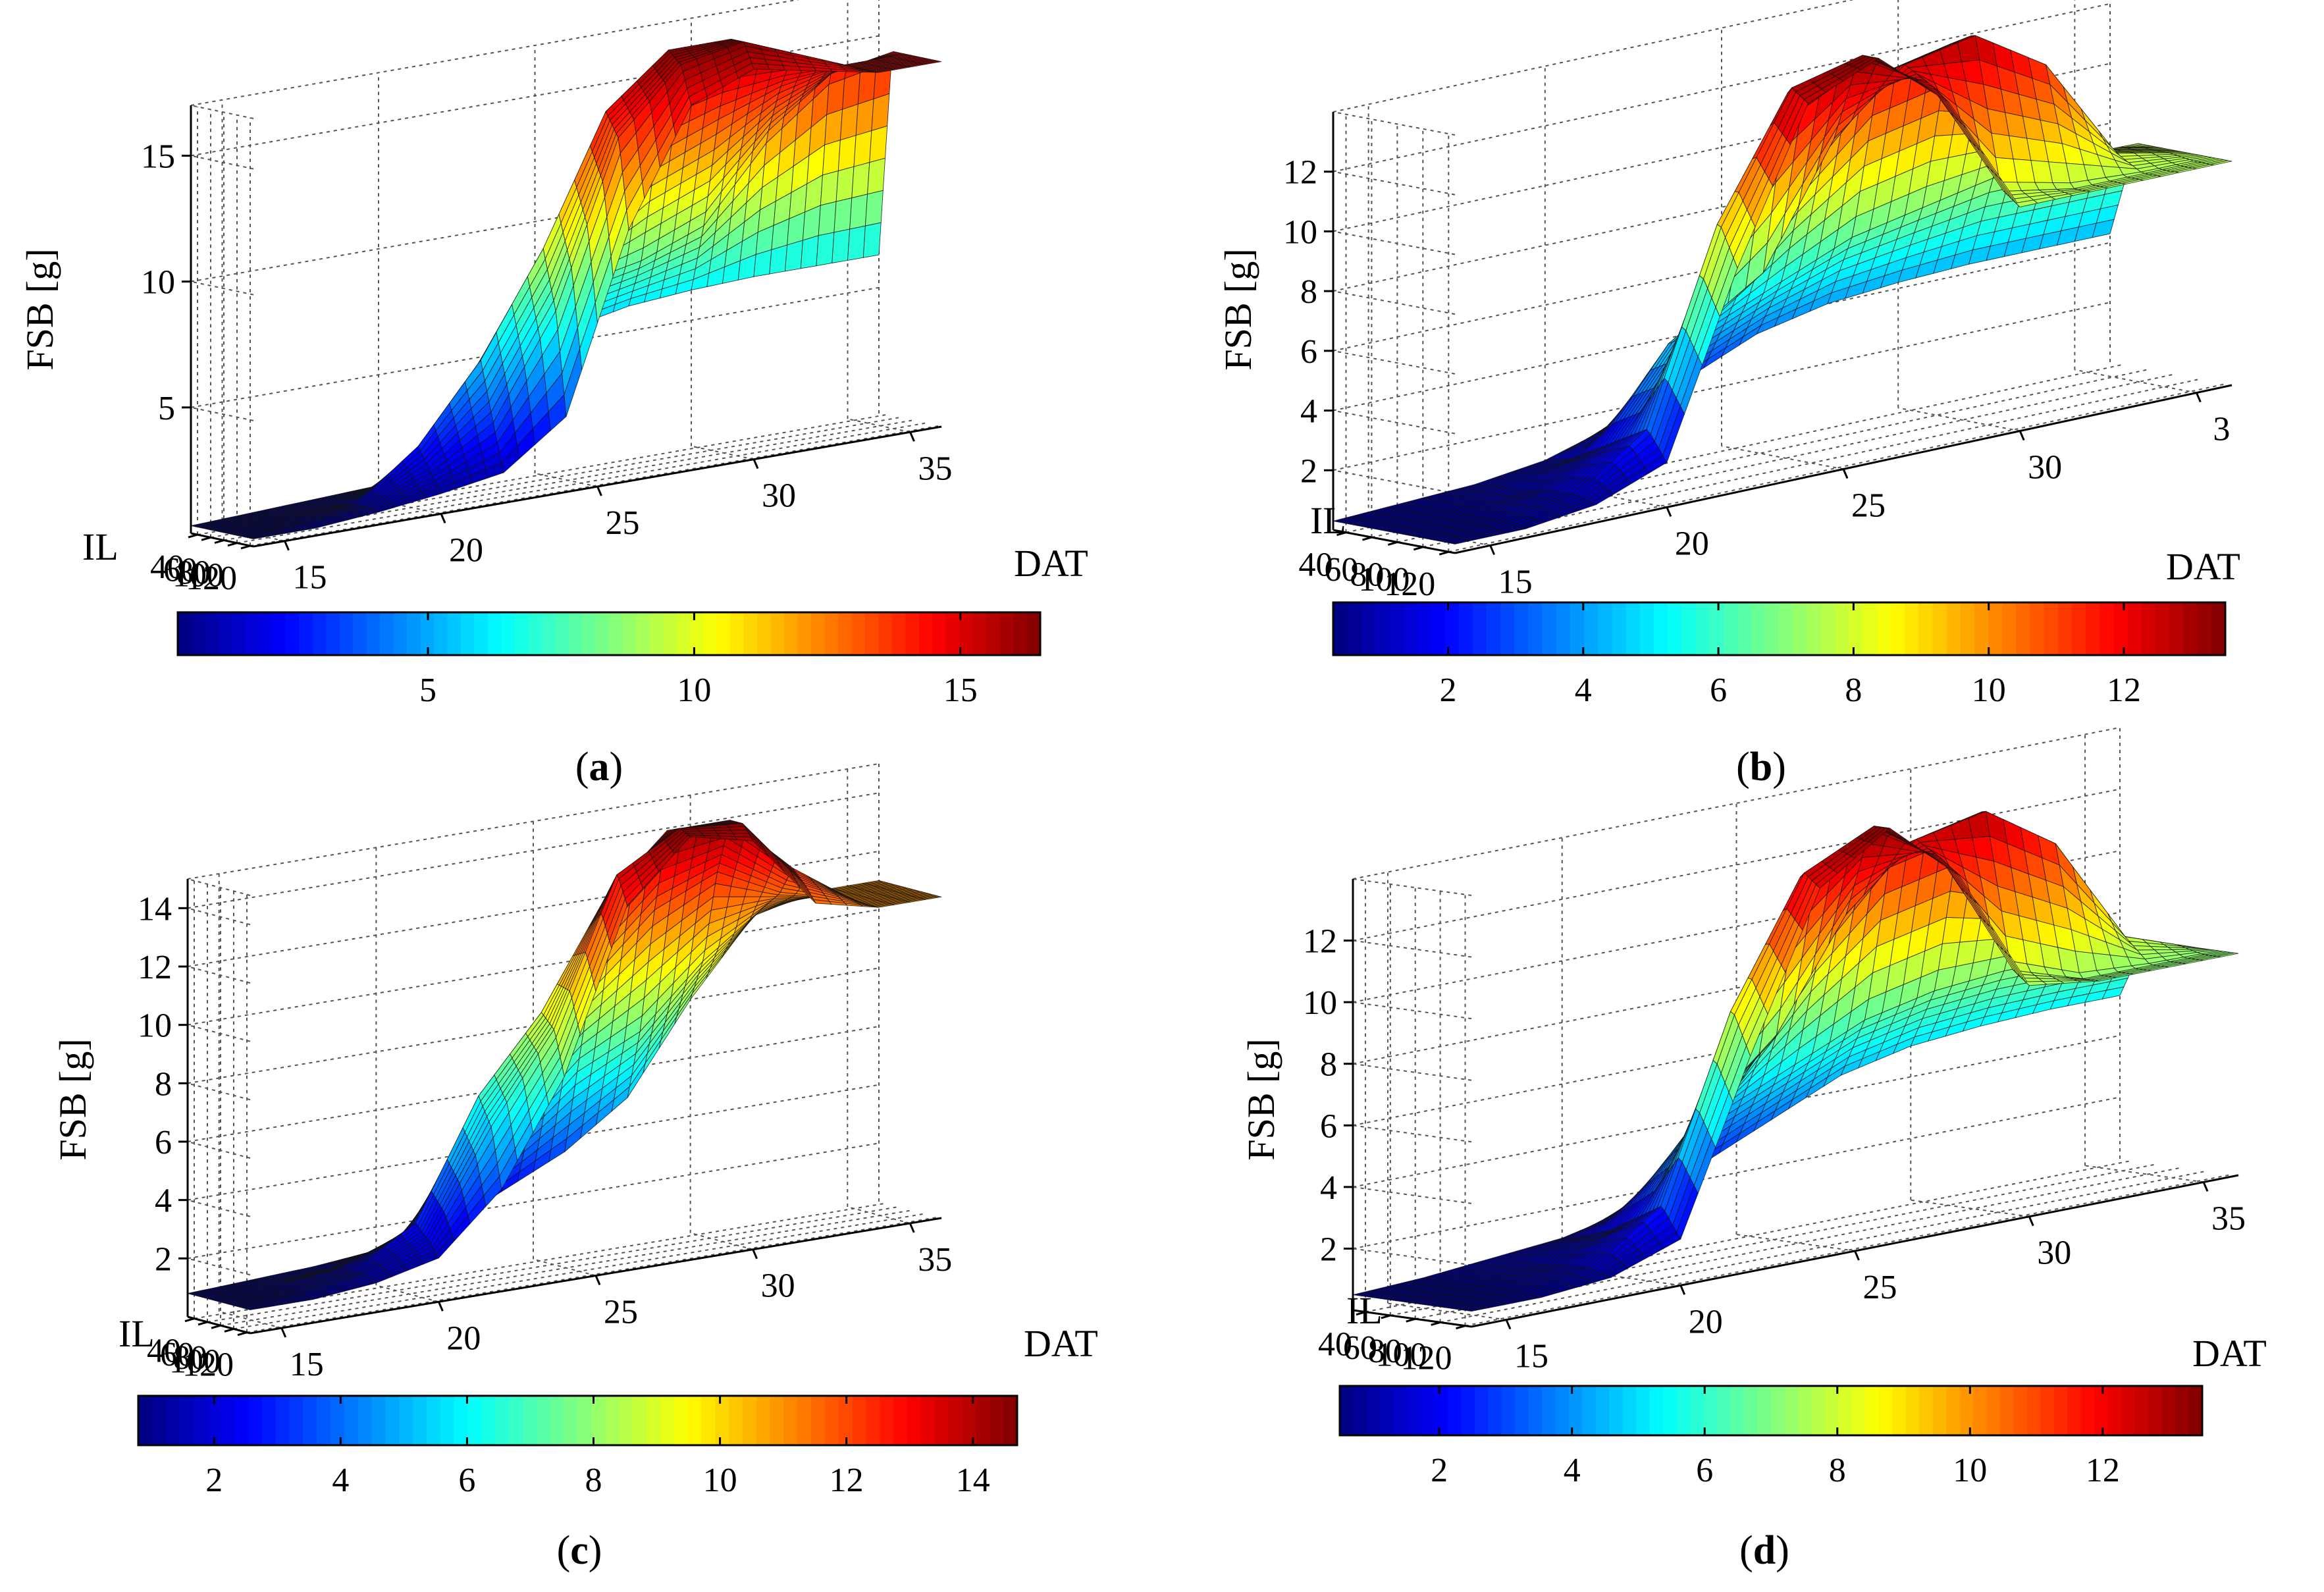  What do you see at coordinates (1300, 173) in the screenshot?
I see `panel-b-z-tick-label-5: 12` at bounding box center [1300, 173].